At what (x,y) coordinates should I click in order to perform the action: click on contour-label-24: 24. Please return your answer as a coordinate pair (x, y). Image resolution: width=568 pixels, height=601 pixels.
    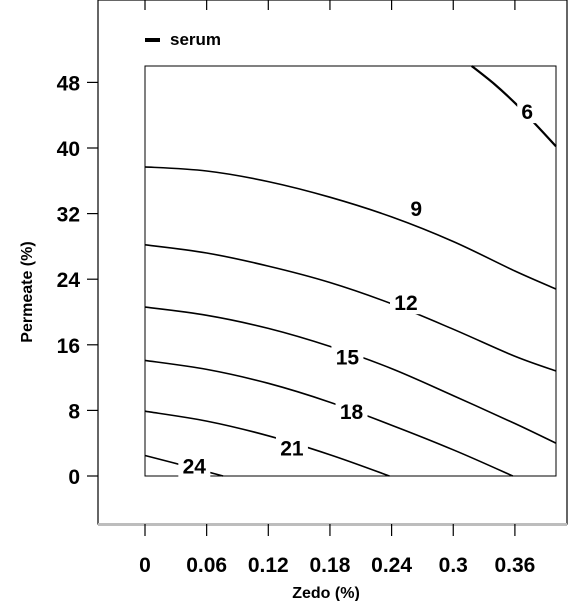
    Looking at the image, I should click on (195, 466).